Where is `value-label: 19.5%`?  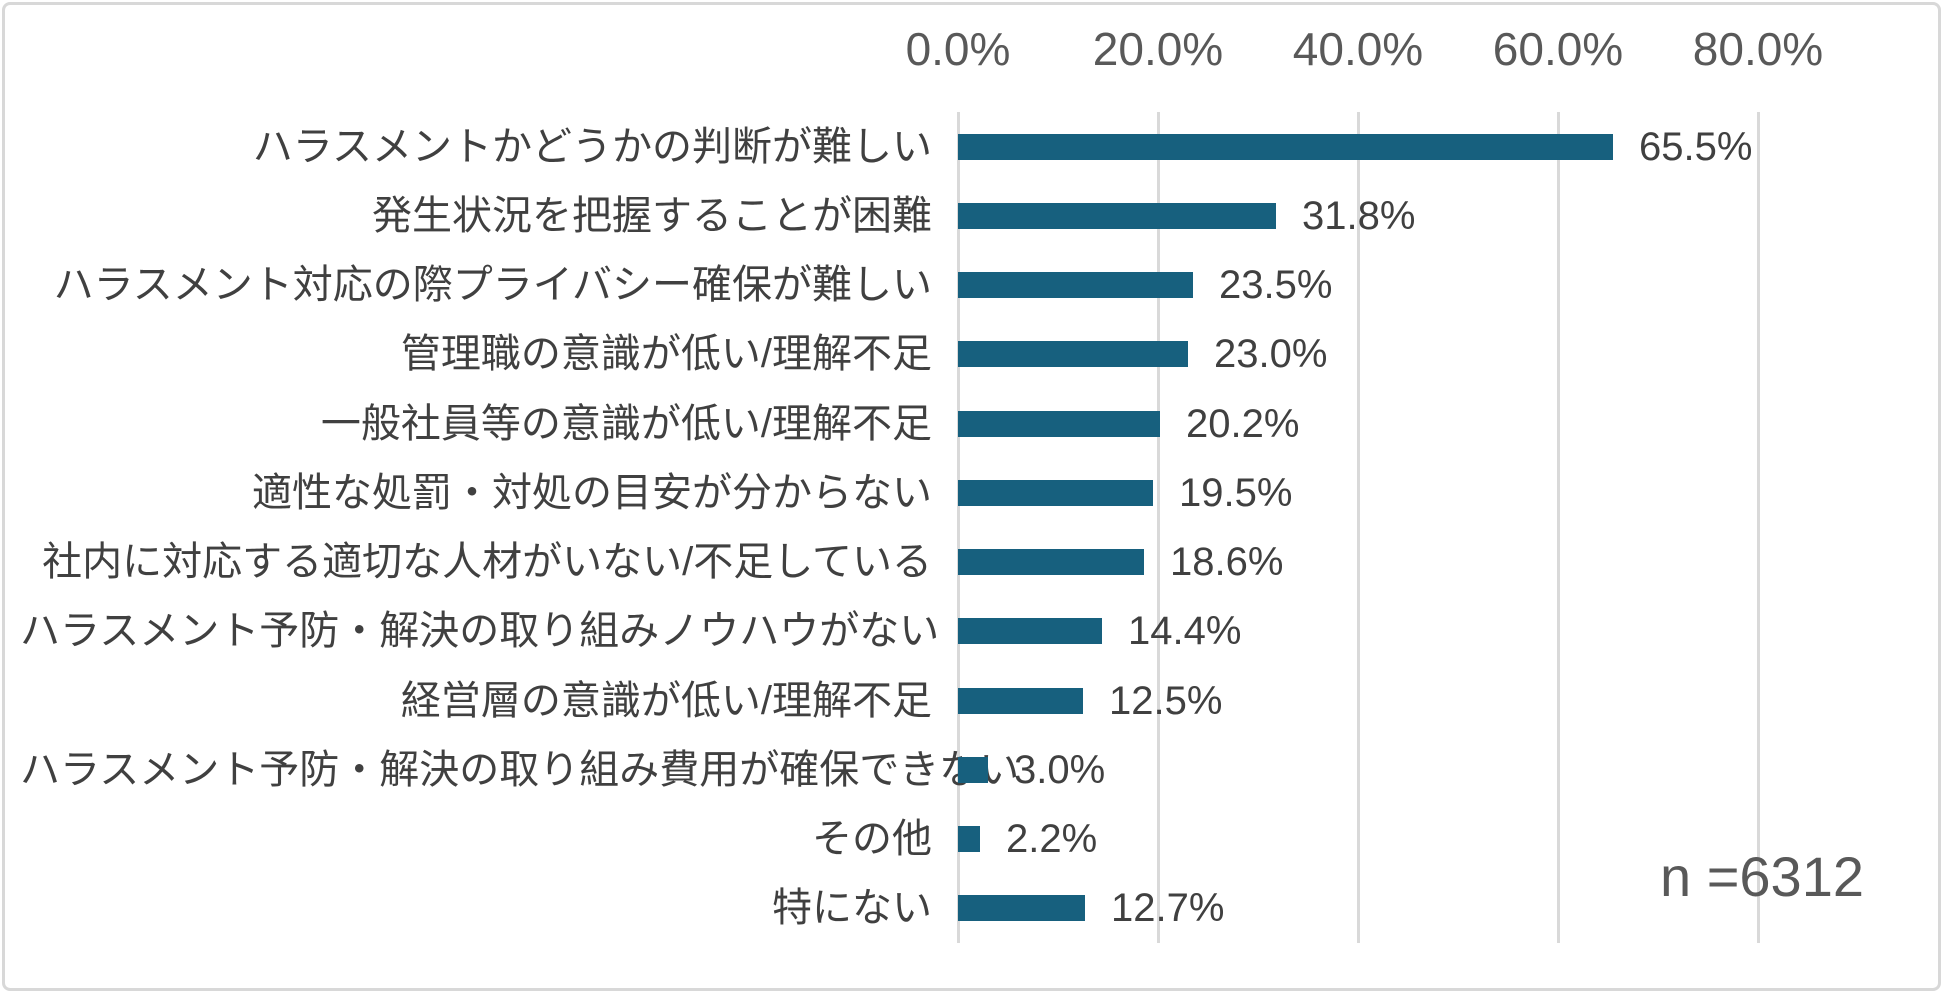
value-label: 19.5% is located at coordinates (1236, 492).